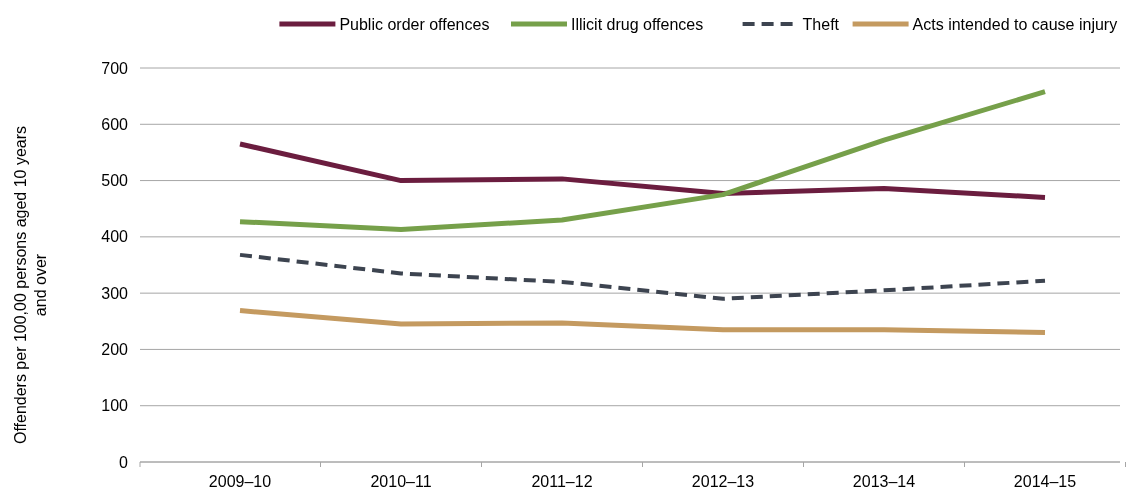 The height and width of the screenshot is (495, 1141). I want to click on x-tick-label: 2012–13, so click(723, 481).